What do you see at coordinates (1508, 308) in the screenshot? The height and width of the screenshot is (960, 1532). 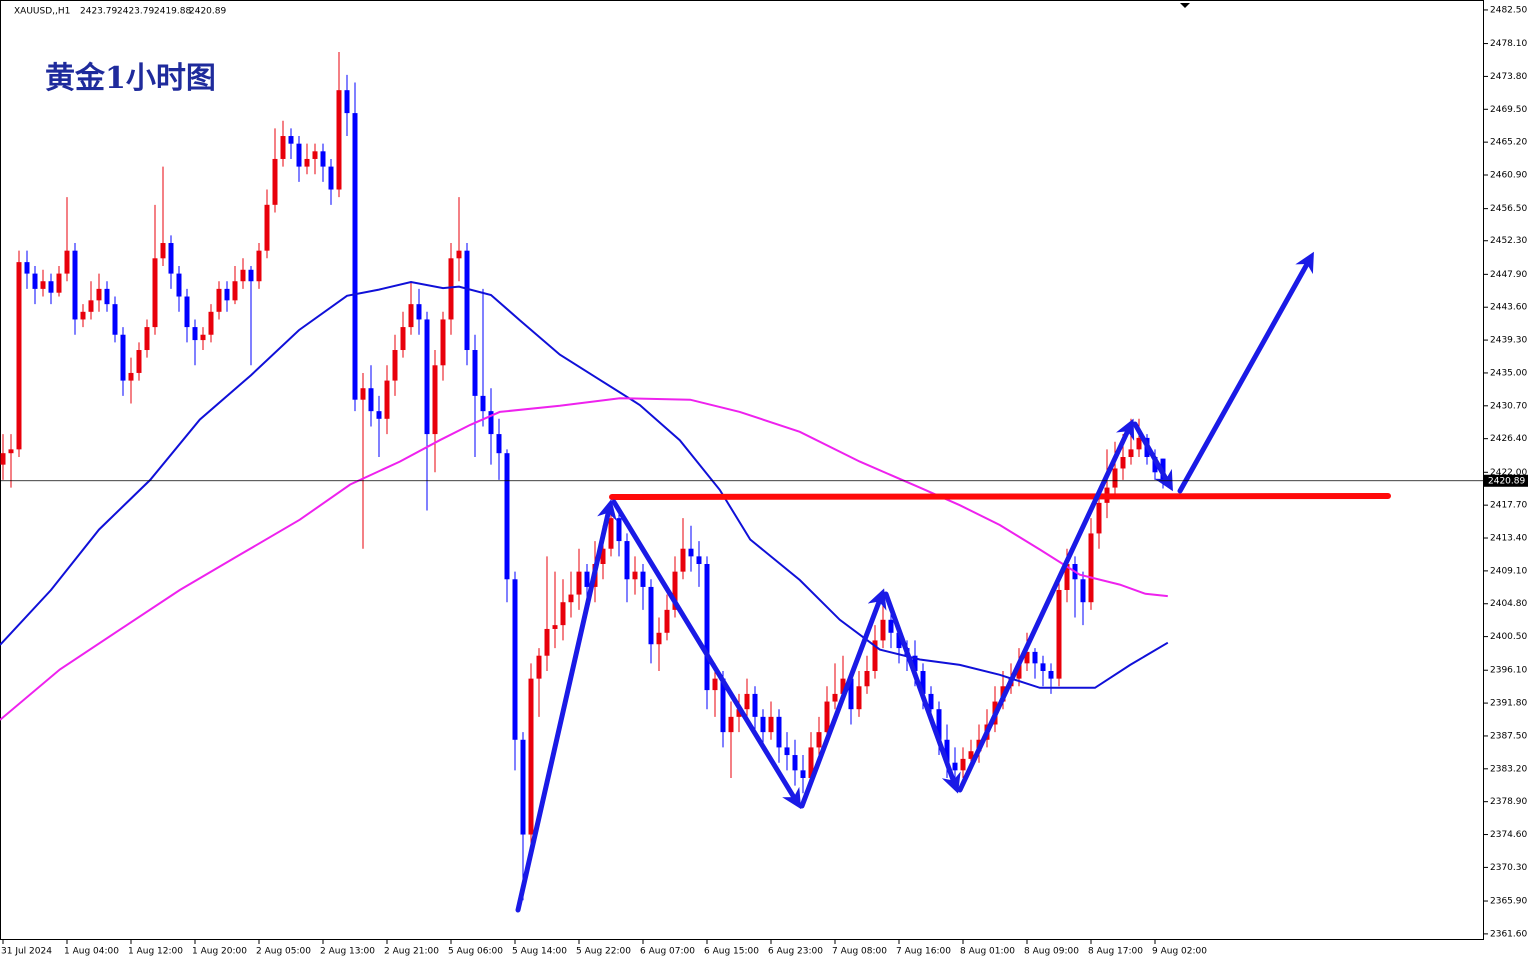 I see `y-tick-label: 2443.60` at bounding box center [1508, 308].